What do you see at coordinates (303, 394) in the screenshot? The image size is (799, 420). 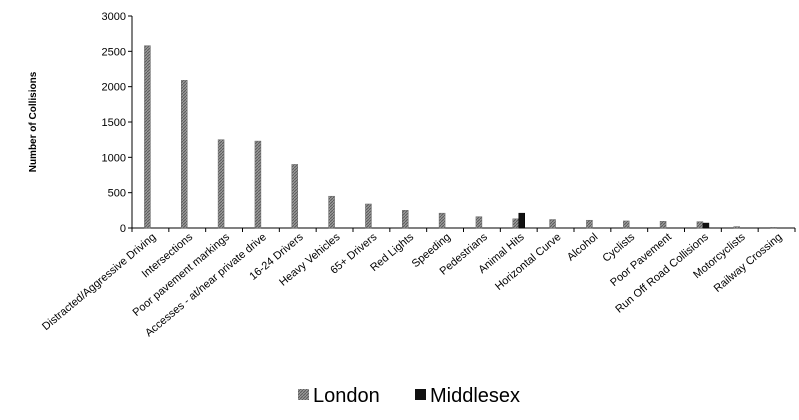 I see `legend-swatch-london` at bounding box center [303, 394].